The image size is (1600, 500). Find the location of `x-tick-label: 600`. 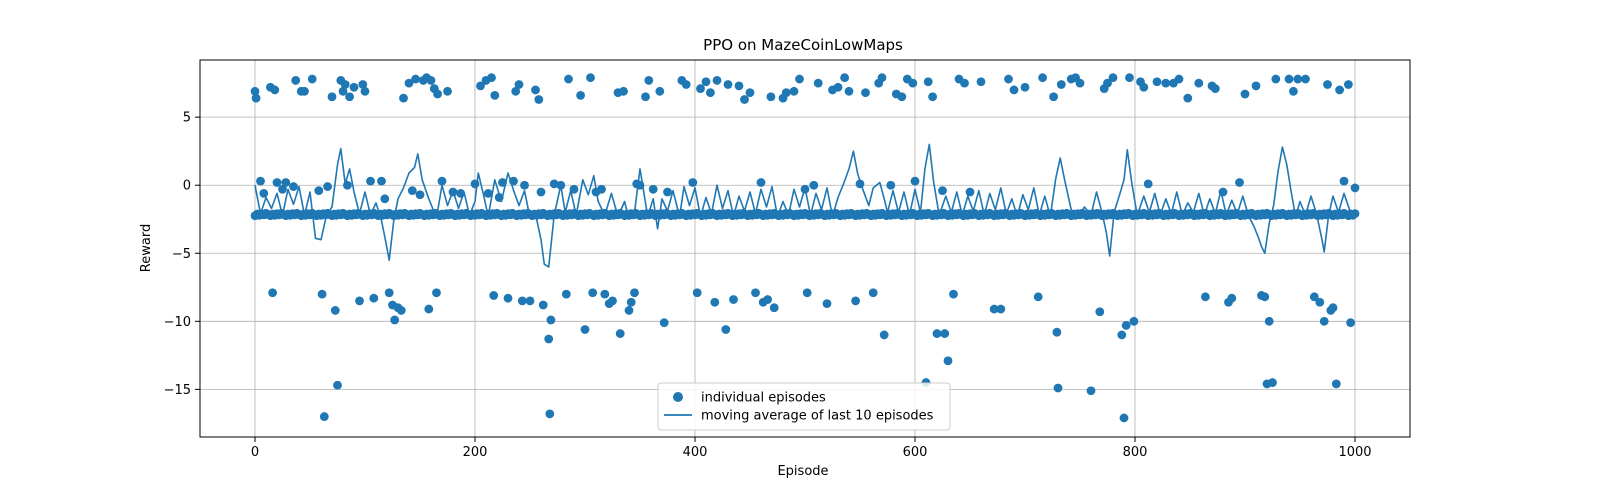

x-tick-label: 600 is located at coordinates (915, 452).